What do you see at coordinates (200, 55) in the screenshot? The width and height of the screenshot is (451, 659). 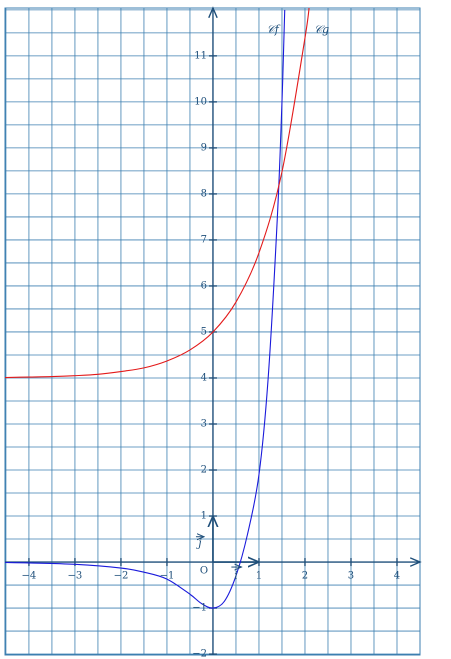 I see `y-tick-label: 11` at bounding box center [200, 55].